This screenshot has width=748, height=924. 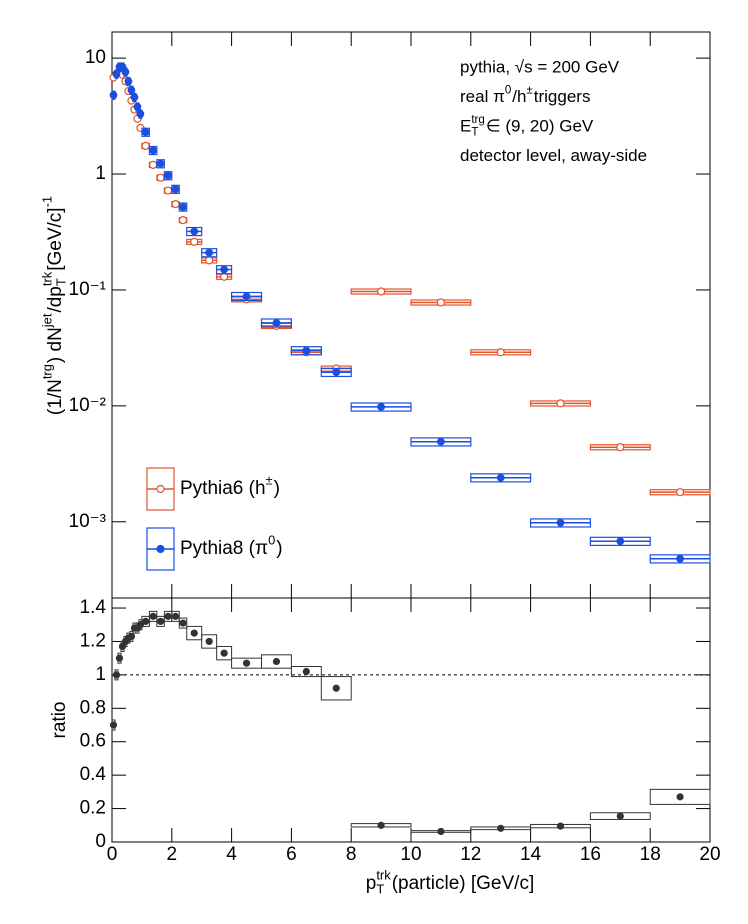 I want to click on annotation-text: triggers, so click(x=562, y=96).